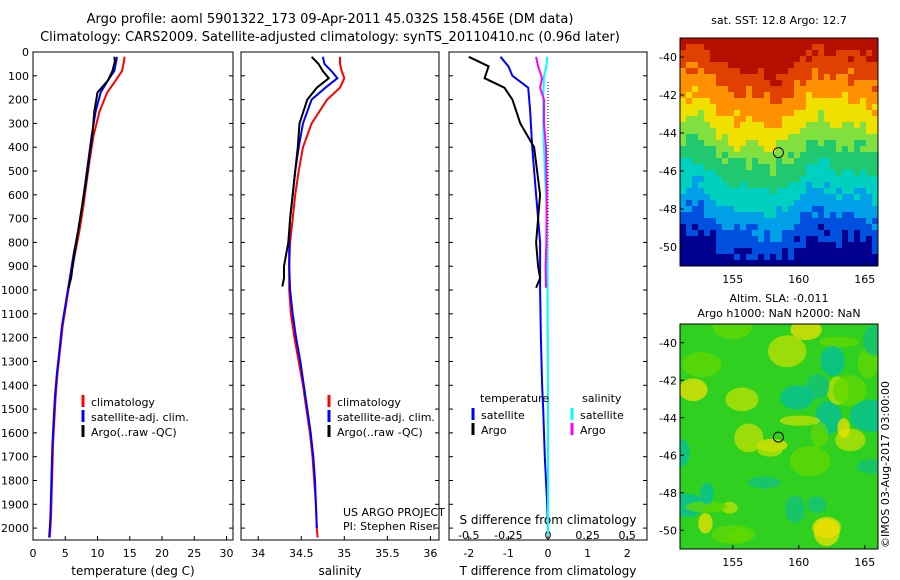 This screenshot has height=580, width=900. Describe the element at coordinates (15, 385) in the screenshot. I see `depth-tick-label: 1400` at that location.